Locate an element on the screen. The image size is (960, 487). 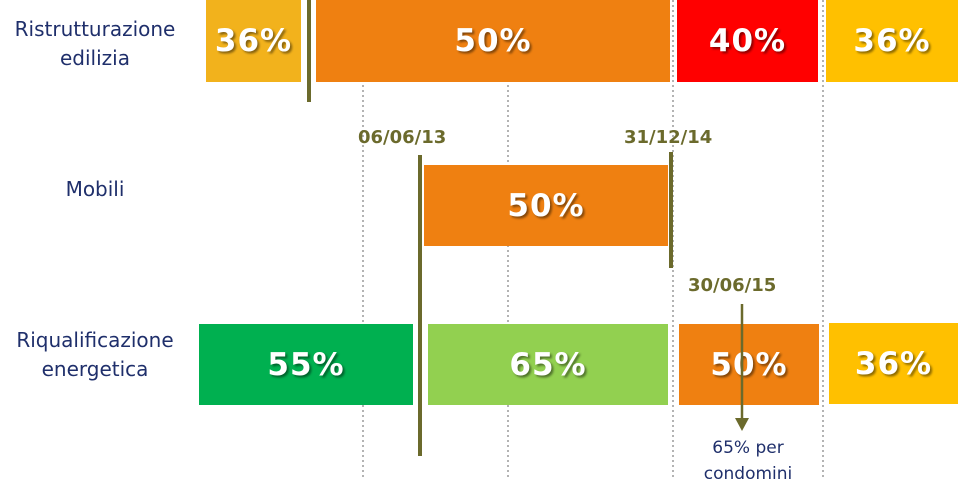
row-label: Ristrutturazione edilizia is located at coordinates (95, 43).